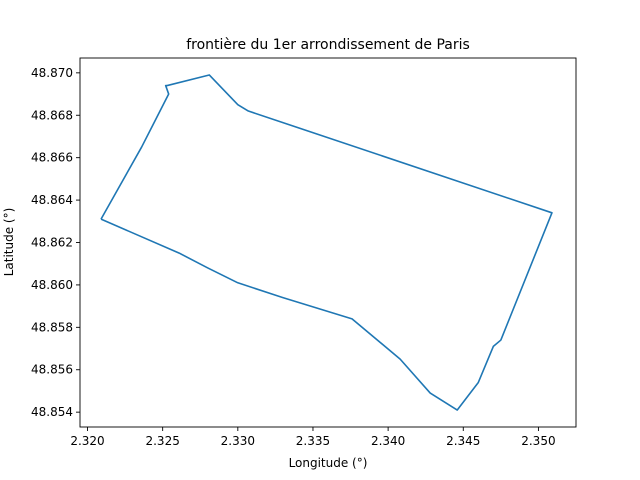  Describe the element at coordinates (328, 463) in the screenshot. I see `x-axis-label: Longitude (°)` at that location.